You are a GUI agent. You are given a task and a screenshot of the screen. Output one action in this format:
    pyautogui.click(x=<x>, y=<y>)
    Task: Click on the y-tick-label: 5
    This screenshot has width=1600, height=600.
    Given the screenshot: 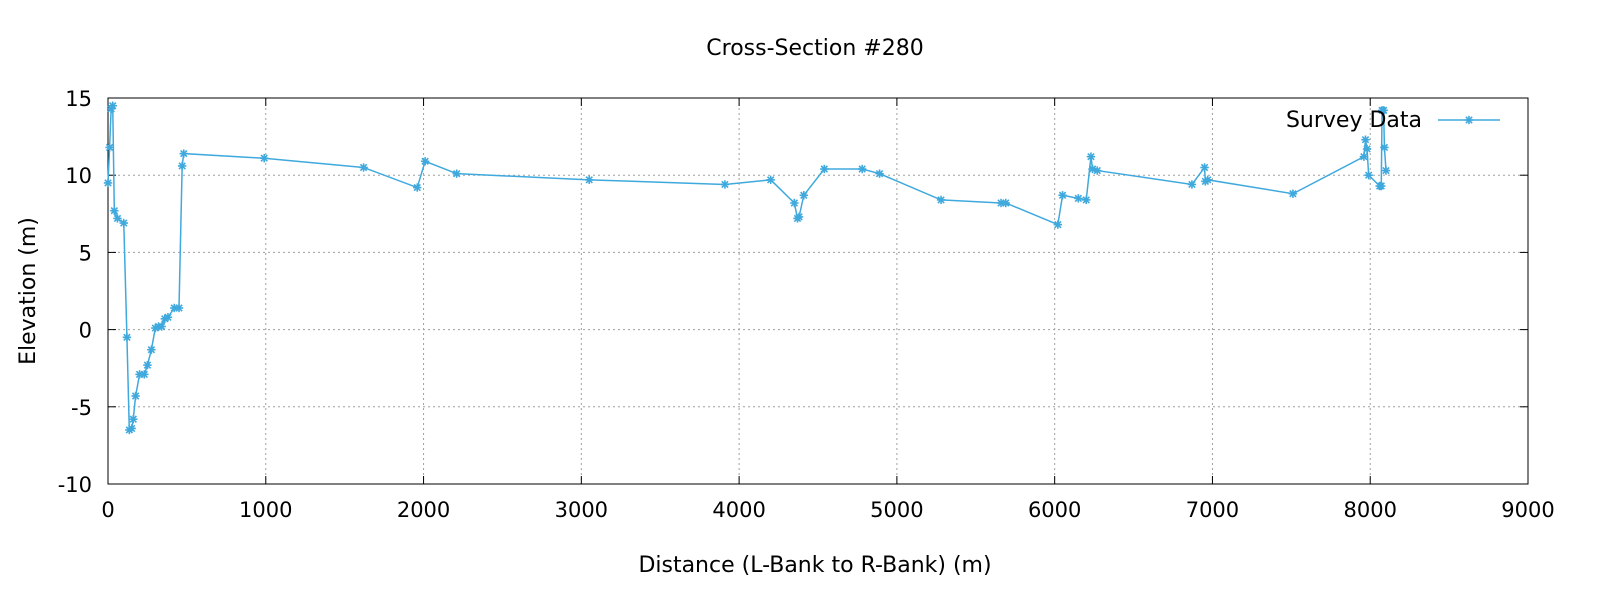 What is the action you would take?
    pyautogui.click(x=85, y=253)
    